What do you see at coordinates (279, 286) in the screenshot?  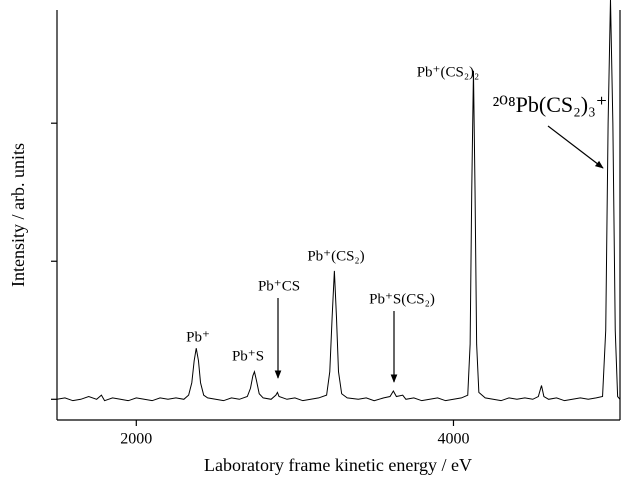 I see `peak-label: Pb⁺CS` at bounding box center [279, 286].